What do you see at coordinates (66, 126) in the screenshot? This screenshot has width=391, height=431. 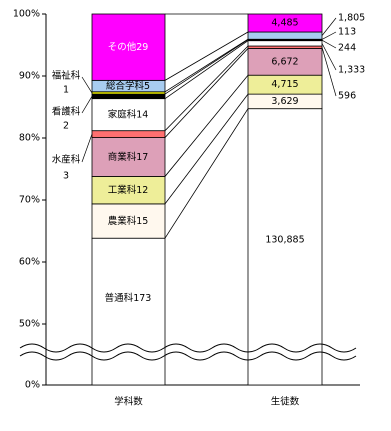 I see `data-label: 2` at bounding box center [66, 126].